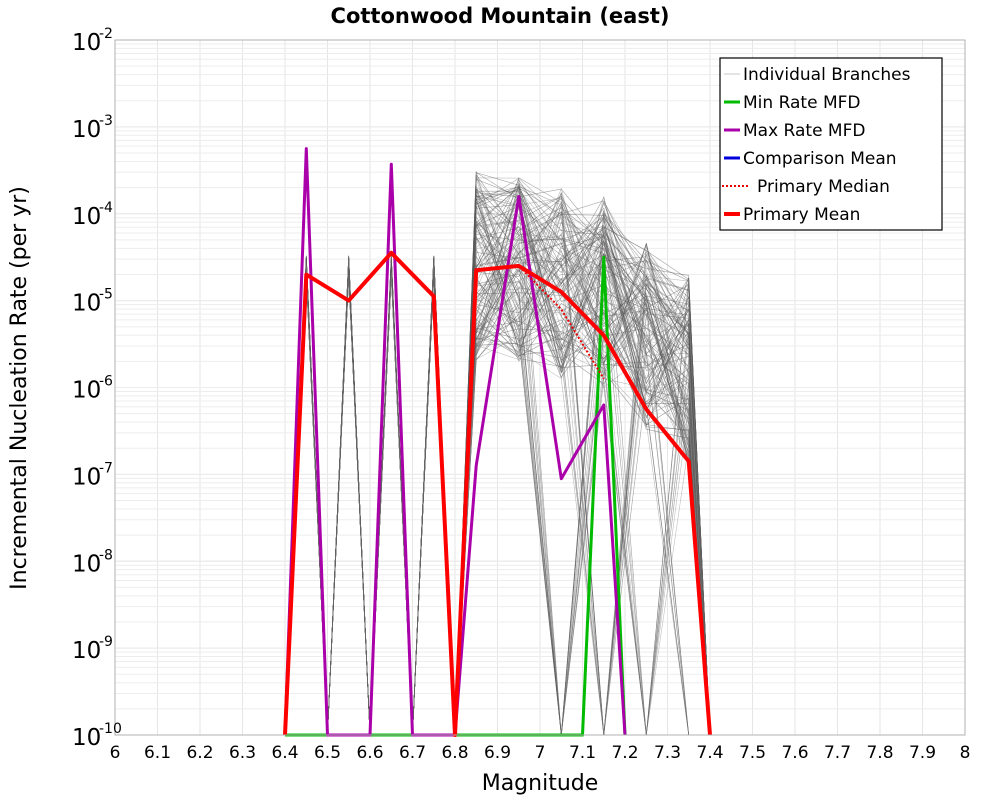 The width and height of the screenshot is (1000, 800). Describe the element at coordinates (157, 753) in the screenshot. I see `x-tick-label: 6.1` at that location.